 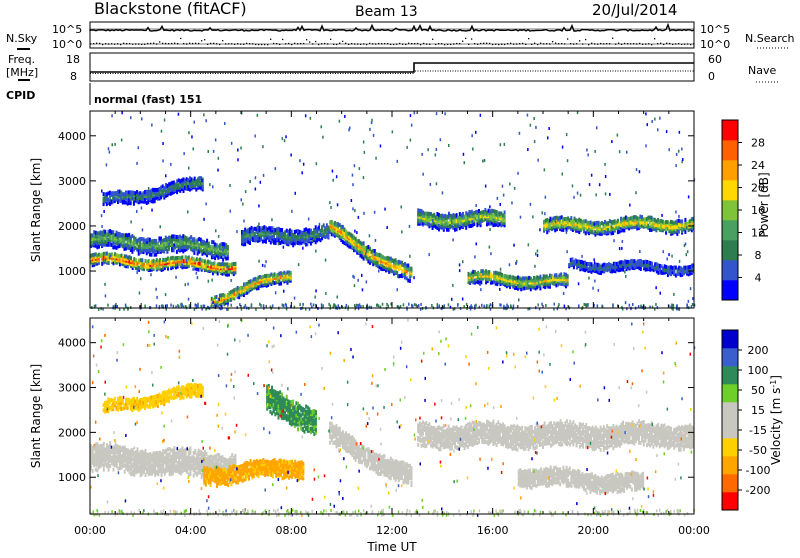 I want to click on freq-label-1: Freq., so click(x=21, y=59).